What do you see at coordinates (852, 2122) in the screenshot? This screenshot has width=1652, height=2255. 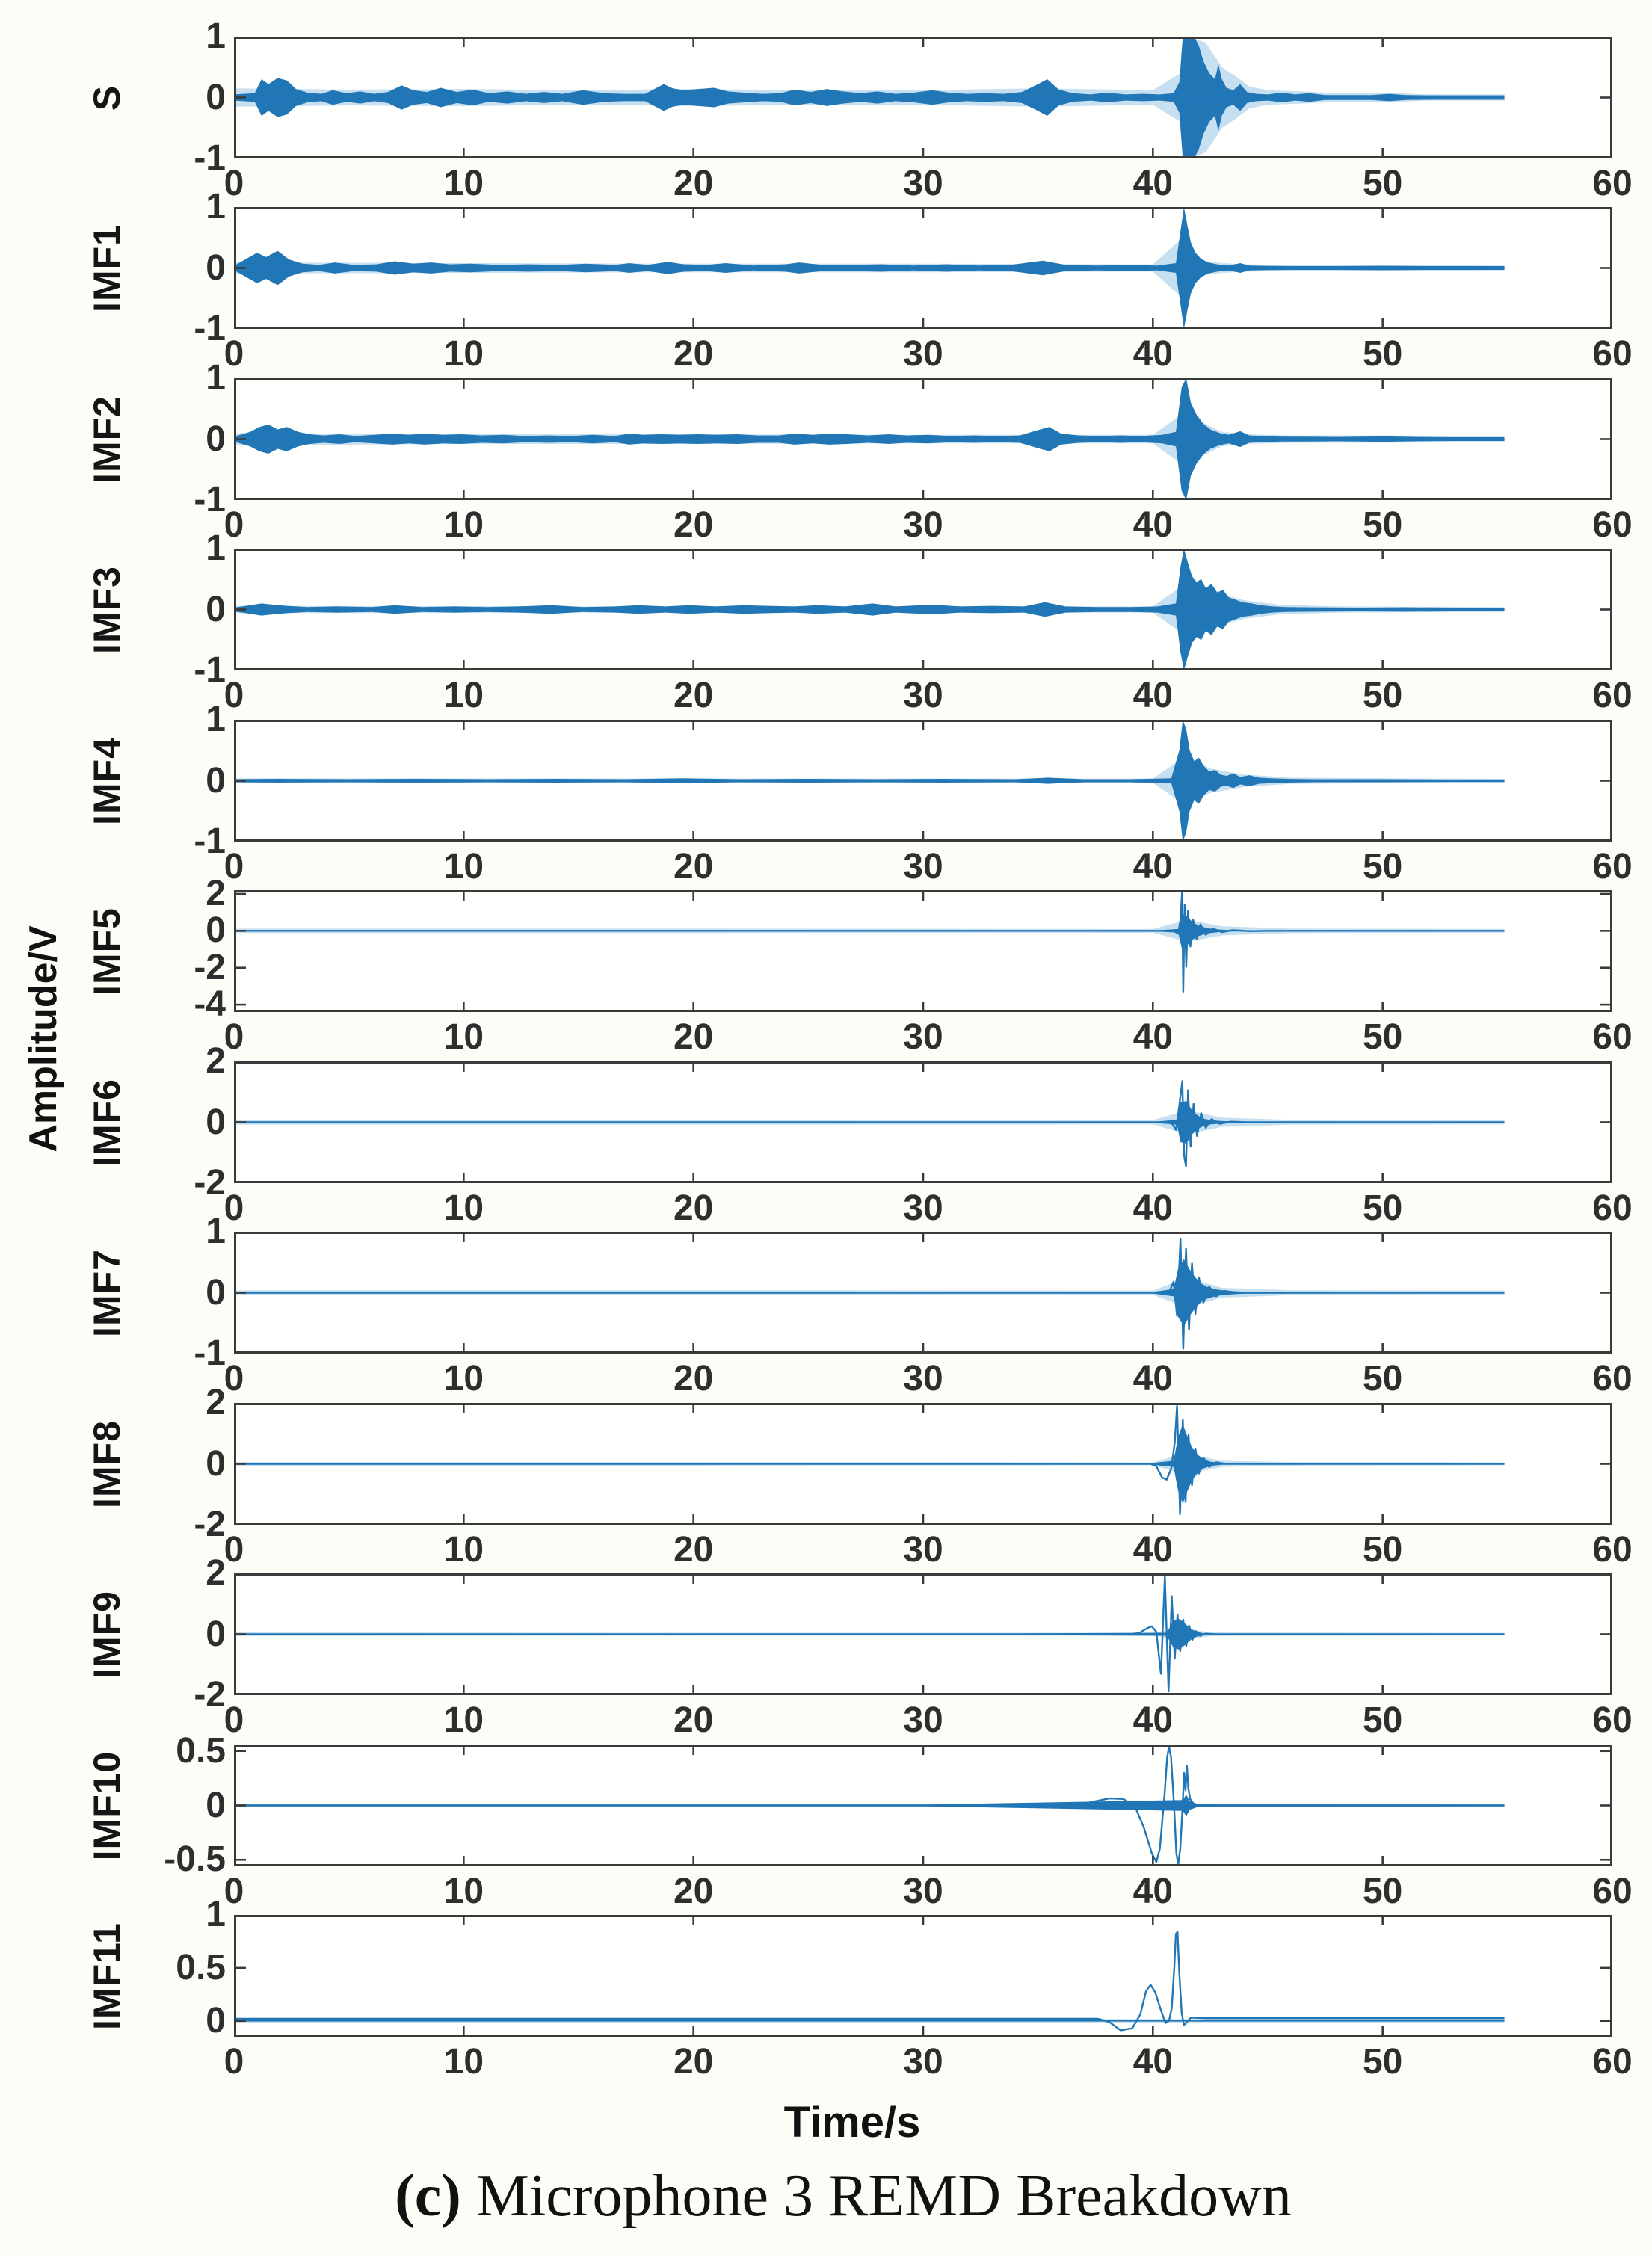 I see `x-axis-label: Time/s` at bounding box center [852, 2122].